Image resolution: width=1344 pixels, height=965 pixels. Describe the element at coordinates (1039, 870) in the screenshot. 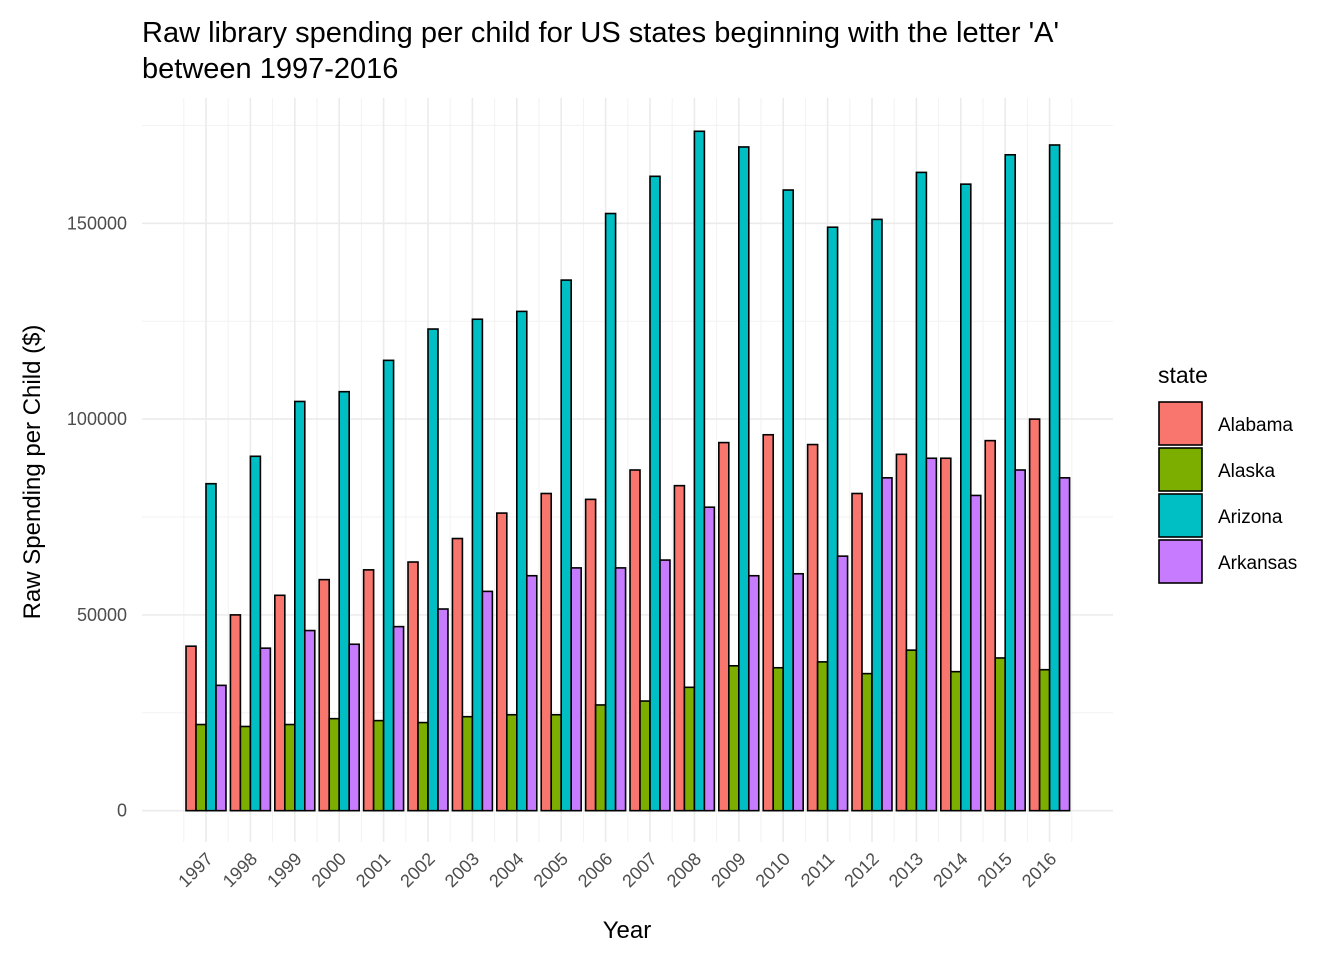

I see `x-tick-label: 2016` at that location.